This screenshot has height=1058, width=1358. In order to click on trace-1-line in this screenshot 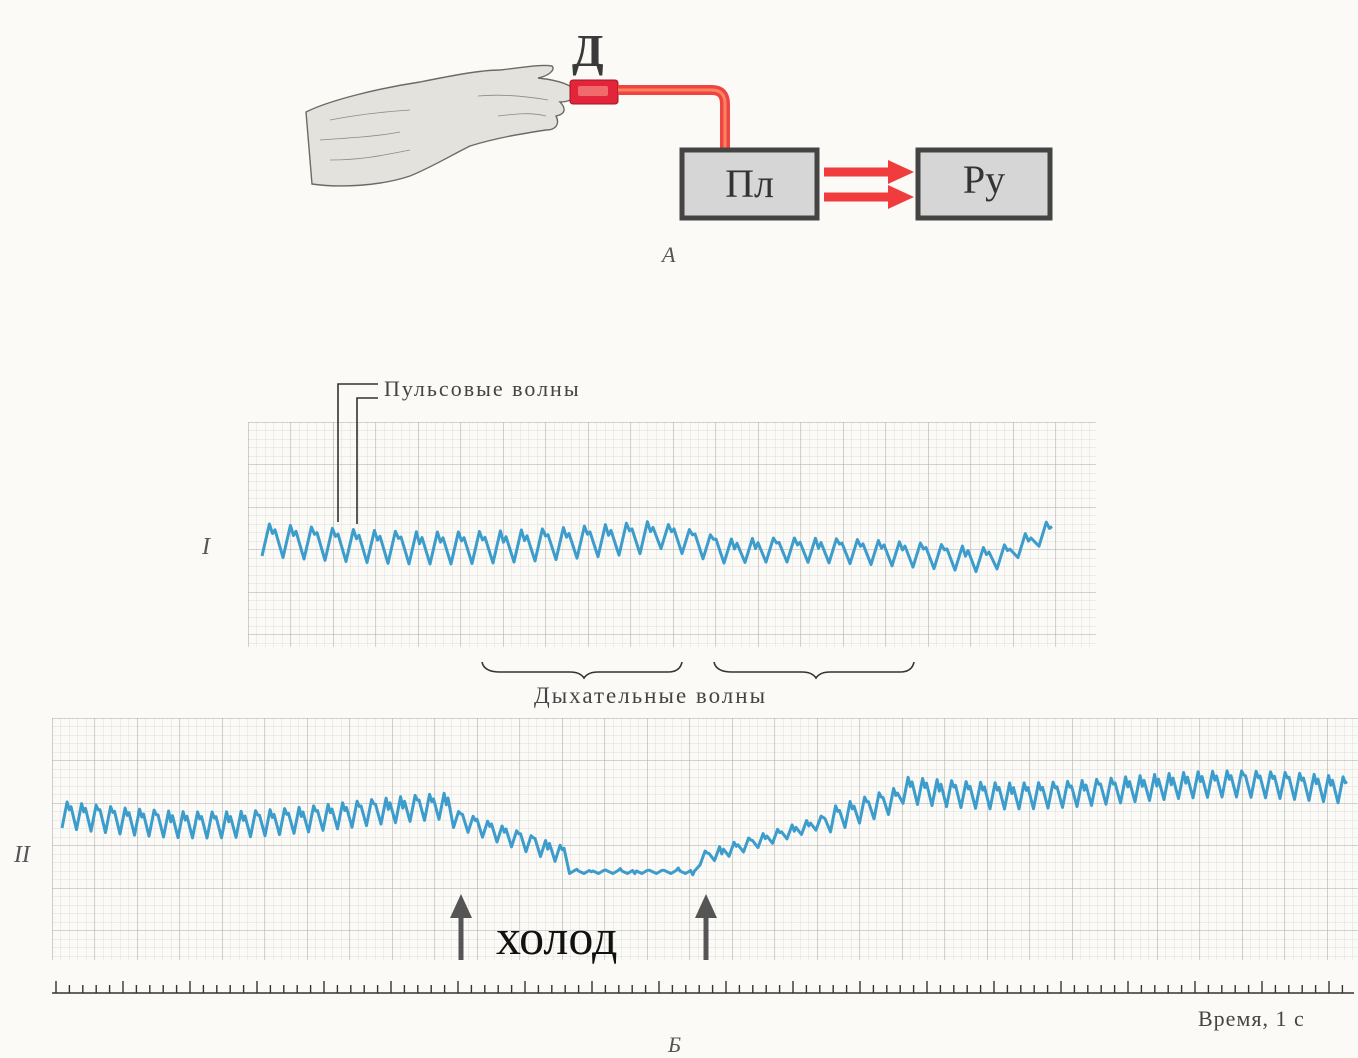, I will do `click(656, 547)`.